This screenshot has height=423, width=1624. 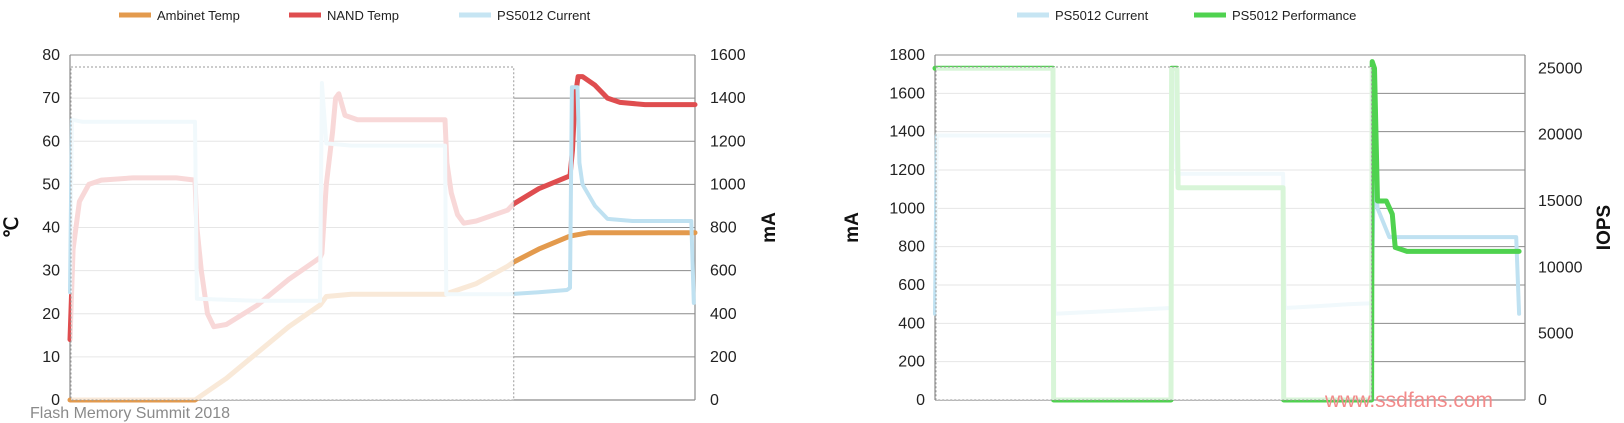 What do you see at coordinates (728, 184) in the screenshot?
I see `y2-tick-label: 1000` at bounding box center [728, 184].